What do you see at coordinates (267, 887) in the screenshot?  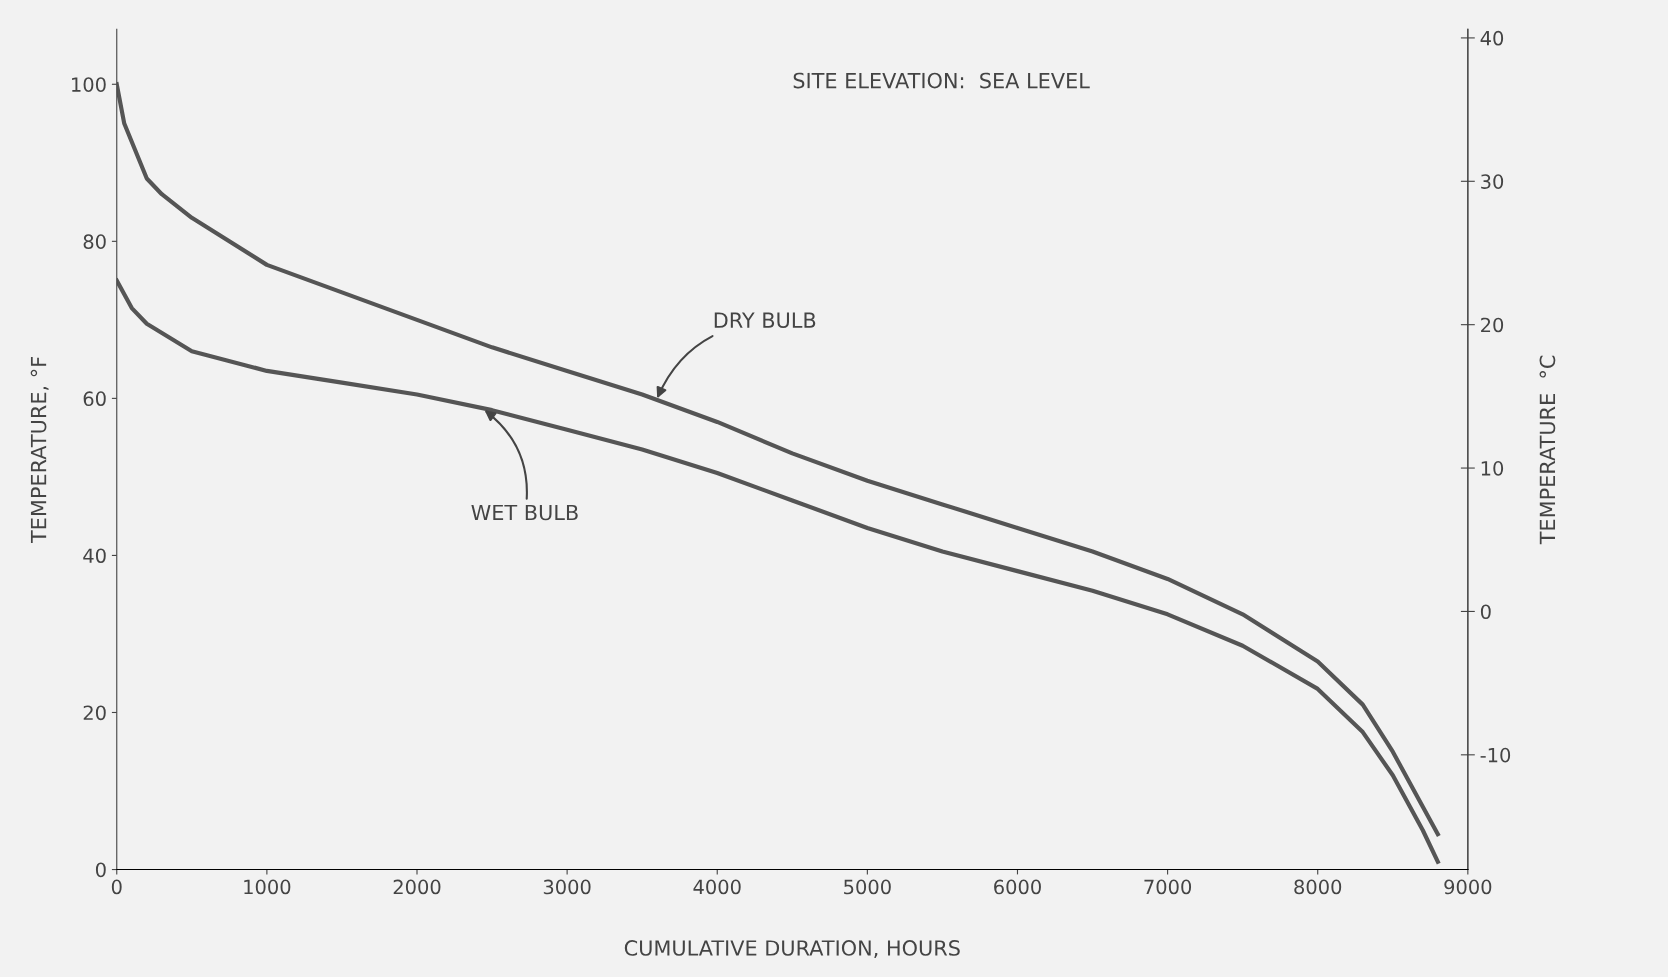 I see `x-tick-label: 1000` at bounding box center [267, 887].